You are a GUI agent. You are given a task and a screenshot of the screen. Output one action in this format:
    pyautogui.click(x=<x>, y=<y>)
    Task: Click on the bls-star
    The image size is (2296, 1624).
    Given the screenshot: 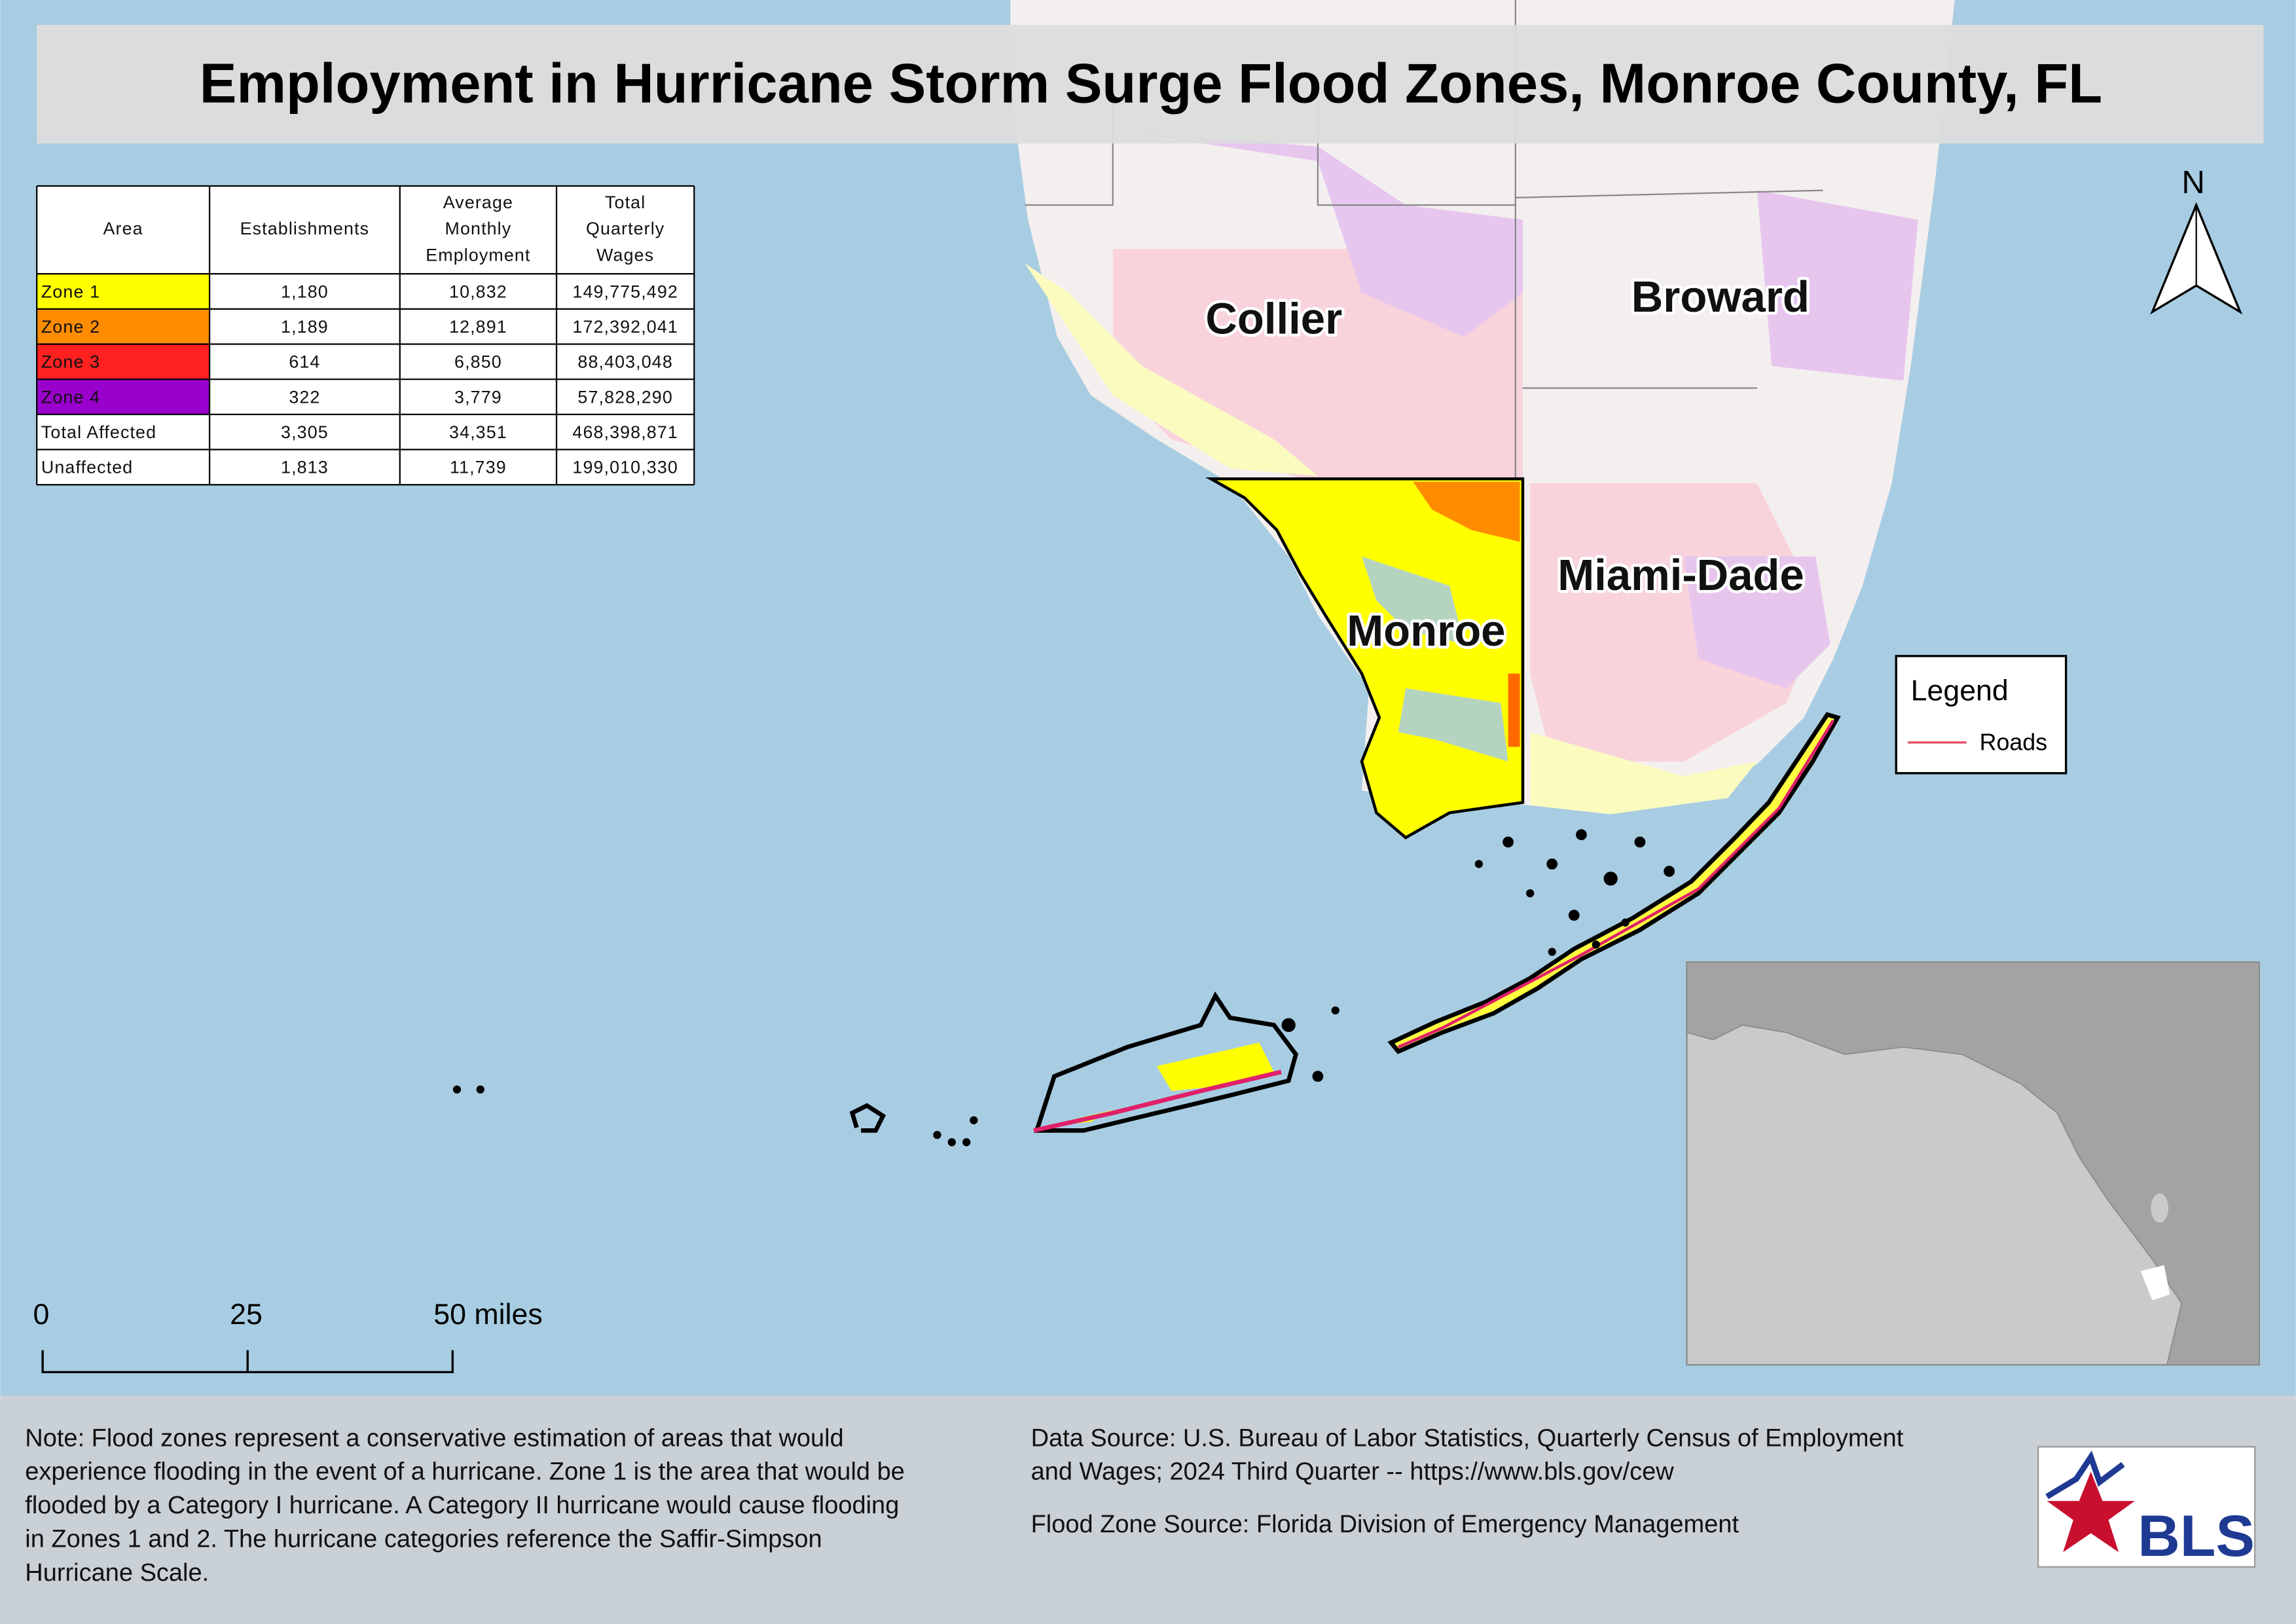 What is the action you would take?
    pyautogui.click(x=2091, y=1512)
    